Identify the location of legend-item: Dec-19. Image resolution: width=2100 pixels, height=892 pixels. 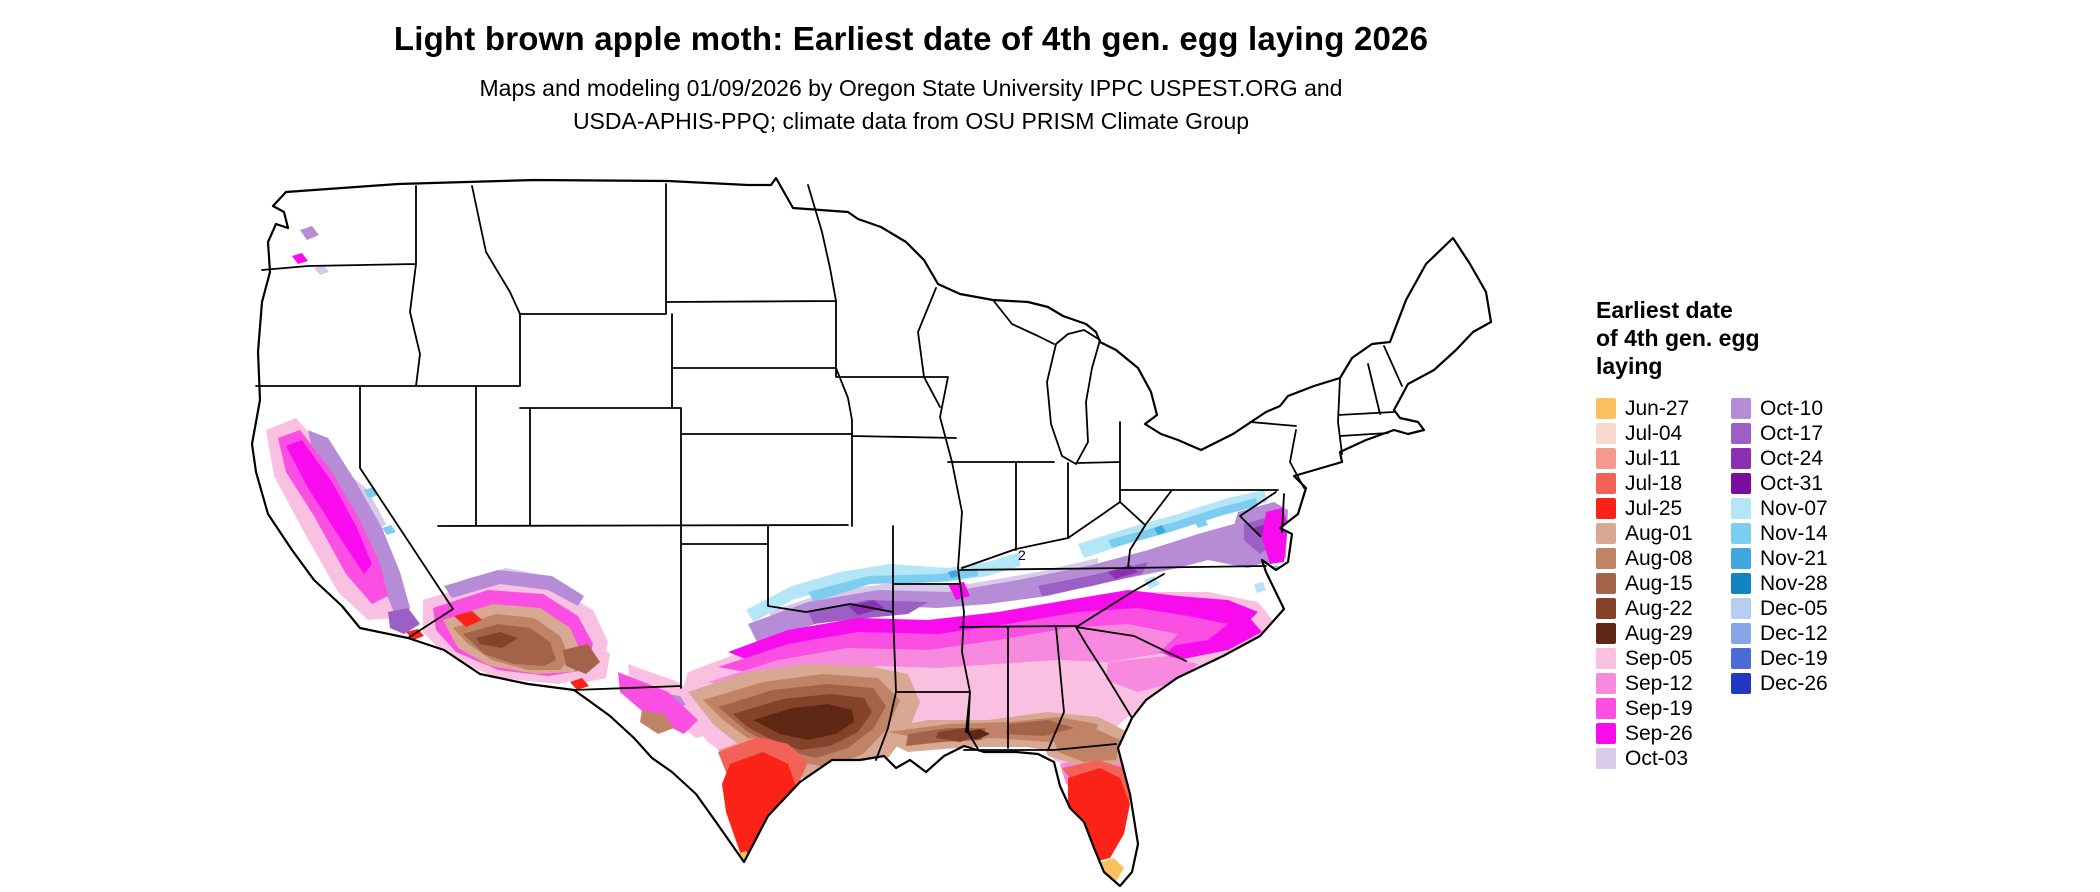
(1798, 658).